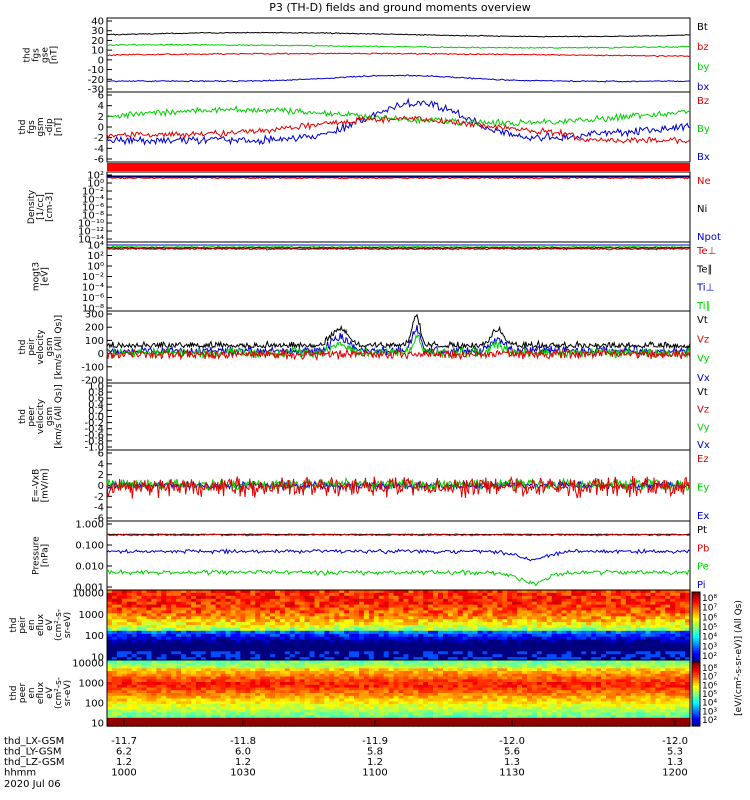 The image size is (750, 800). I want to click on y-tick-label: 10, so click(97, 658).